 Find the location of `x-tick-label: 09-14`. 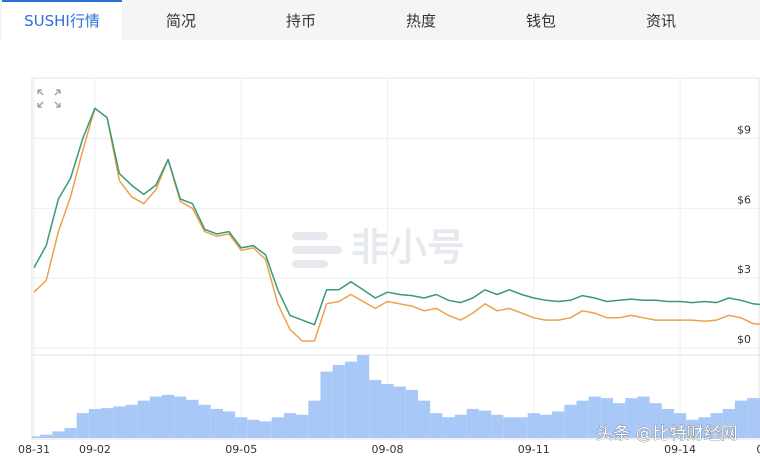

x-tick-label: 09-14 is located at coordinates (680, 449).